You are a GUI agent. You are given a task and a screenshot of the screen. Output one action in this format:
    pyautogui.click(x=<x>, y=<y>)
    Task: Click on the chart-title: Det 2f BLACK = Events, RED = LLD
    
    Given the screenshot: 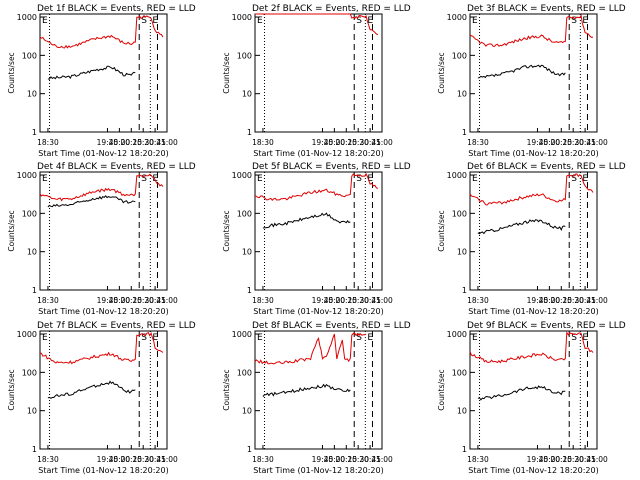 What is the action you would take?
    pyautogui.click(x=331, y=9)
    